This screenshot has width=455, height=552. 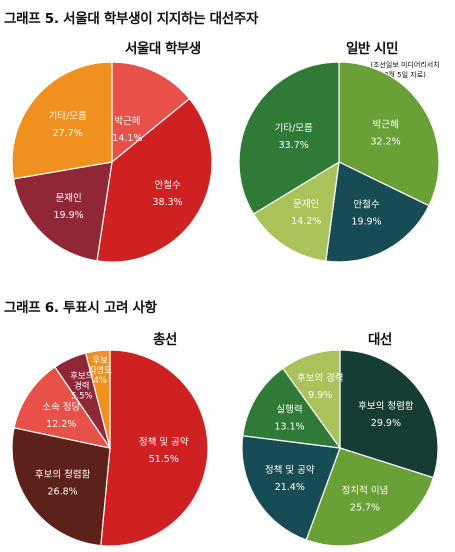 What do you see at coordinates (365, 499) in the screenshot?
I see `pie-label-정치적-이념: 정치적 이념 25.7%` at bounding box center [365, 499].